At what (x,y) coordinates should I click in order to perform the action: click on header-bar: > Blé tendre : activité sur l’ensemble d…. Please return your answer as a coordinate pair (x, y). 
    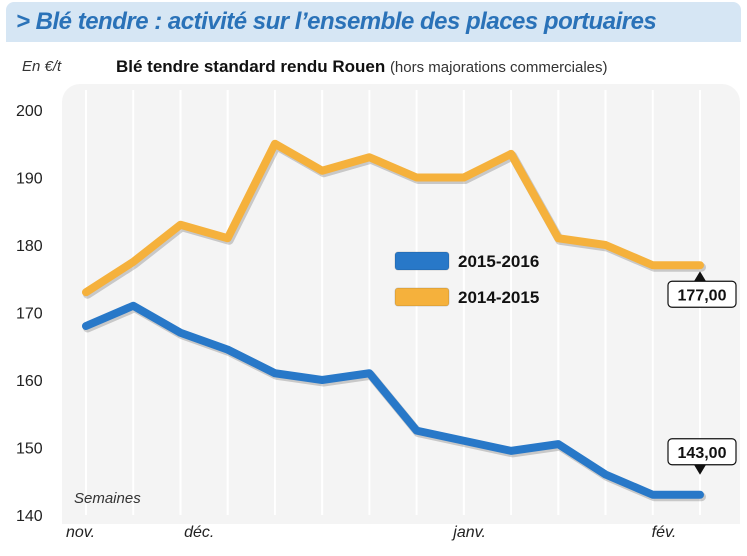
    Looking at the image, I should click on (373, 22).